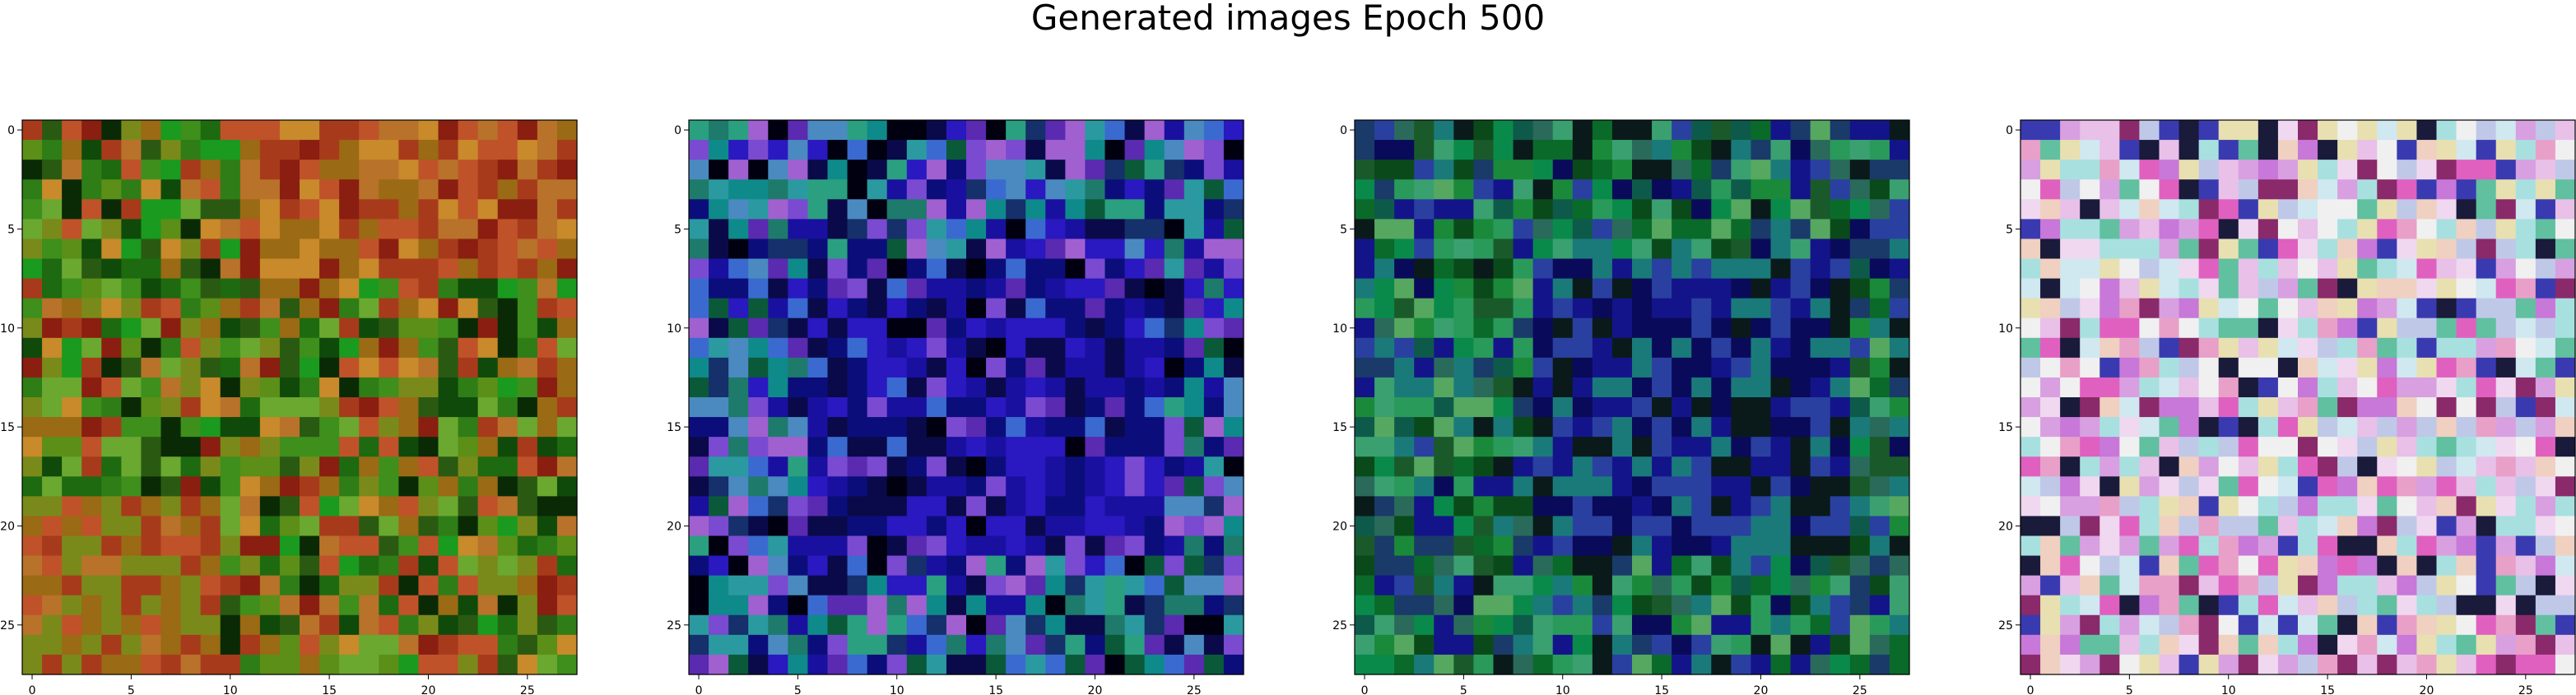  I want to click on y-tick-label: 25, so click(1339, 625).